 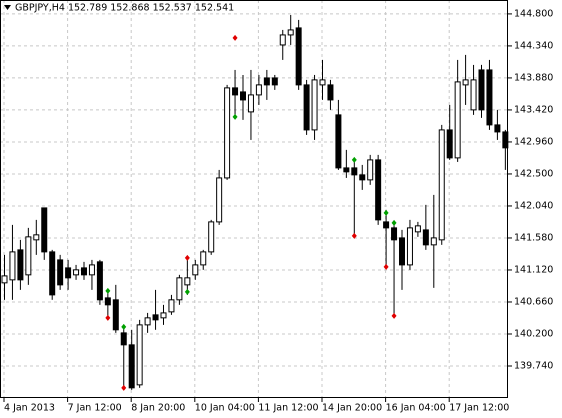 I want to click on y-tick-label: 144.800, so click(x=533, y=13).